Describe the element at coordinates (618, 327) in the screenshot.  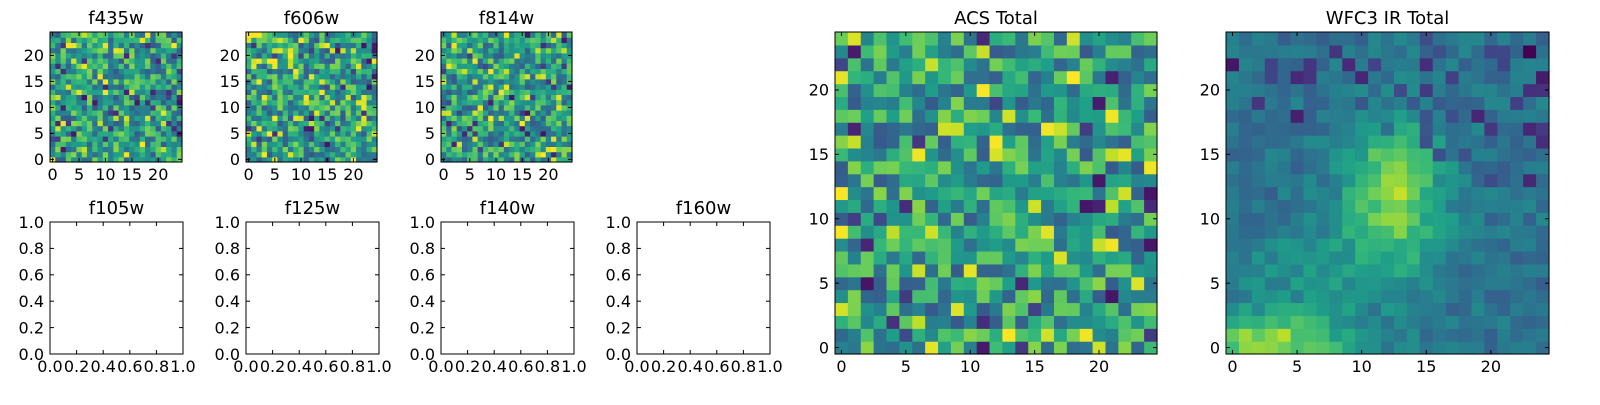
I see `y-tick-label: 0.2` at that location.